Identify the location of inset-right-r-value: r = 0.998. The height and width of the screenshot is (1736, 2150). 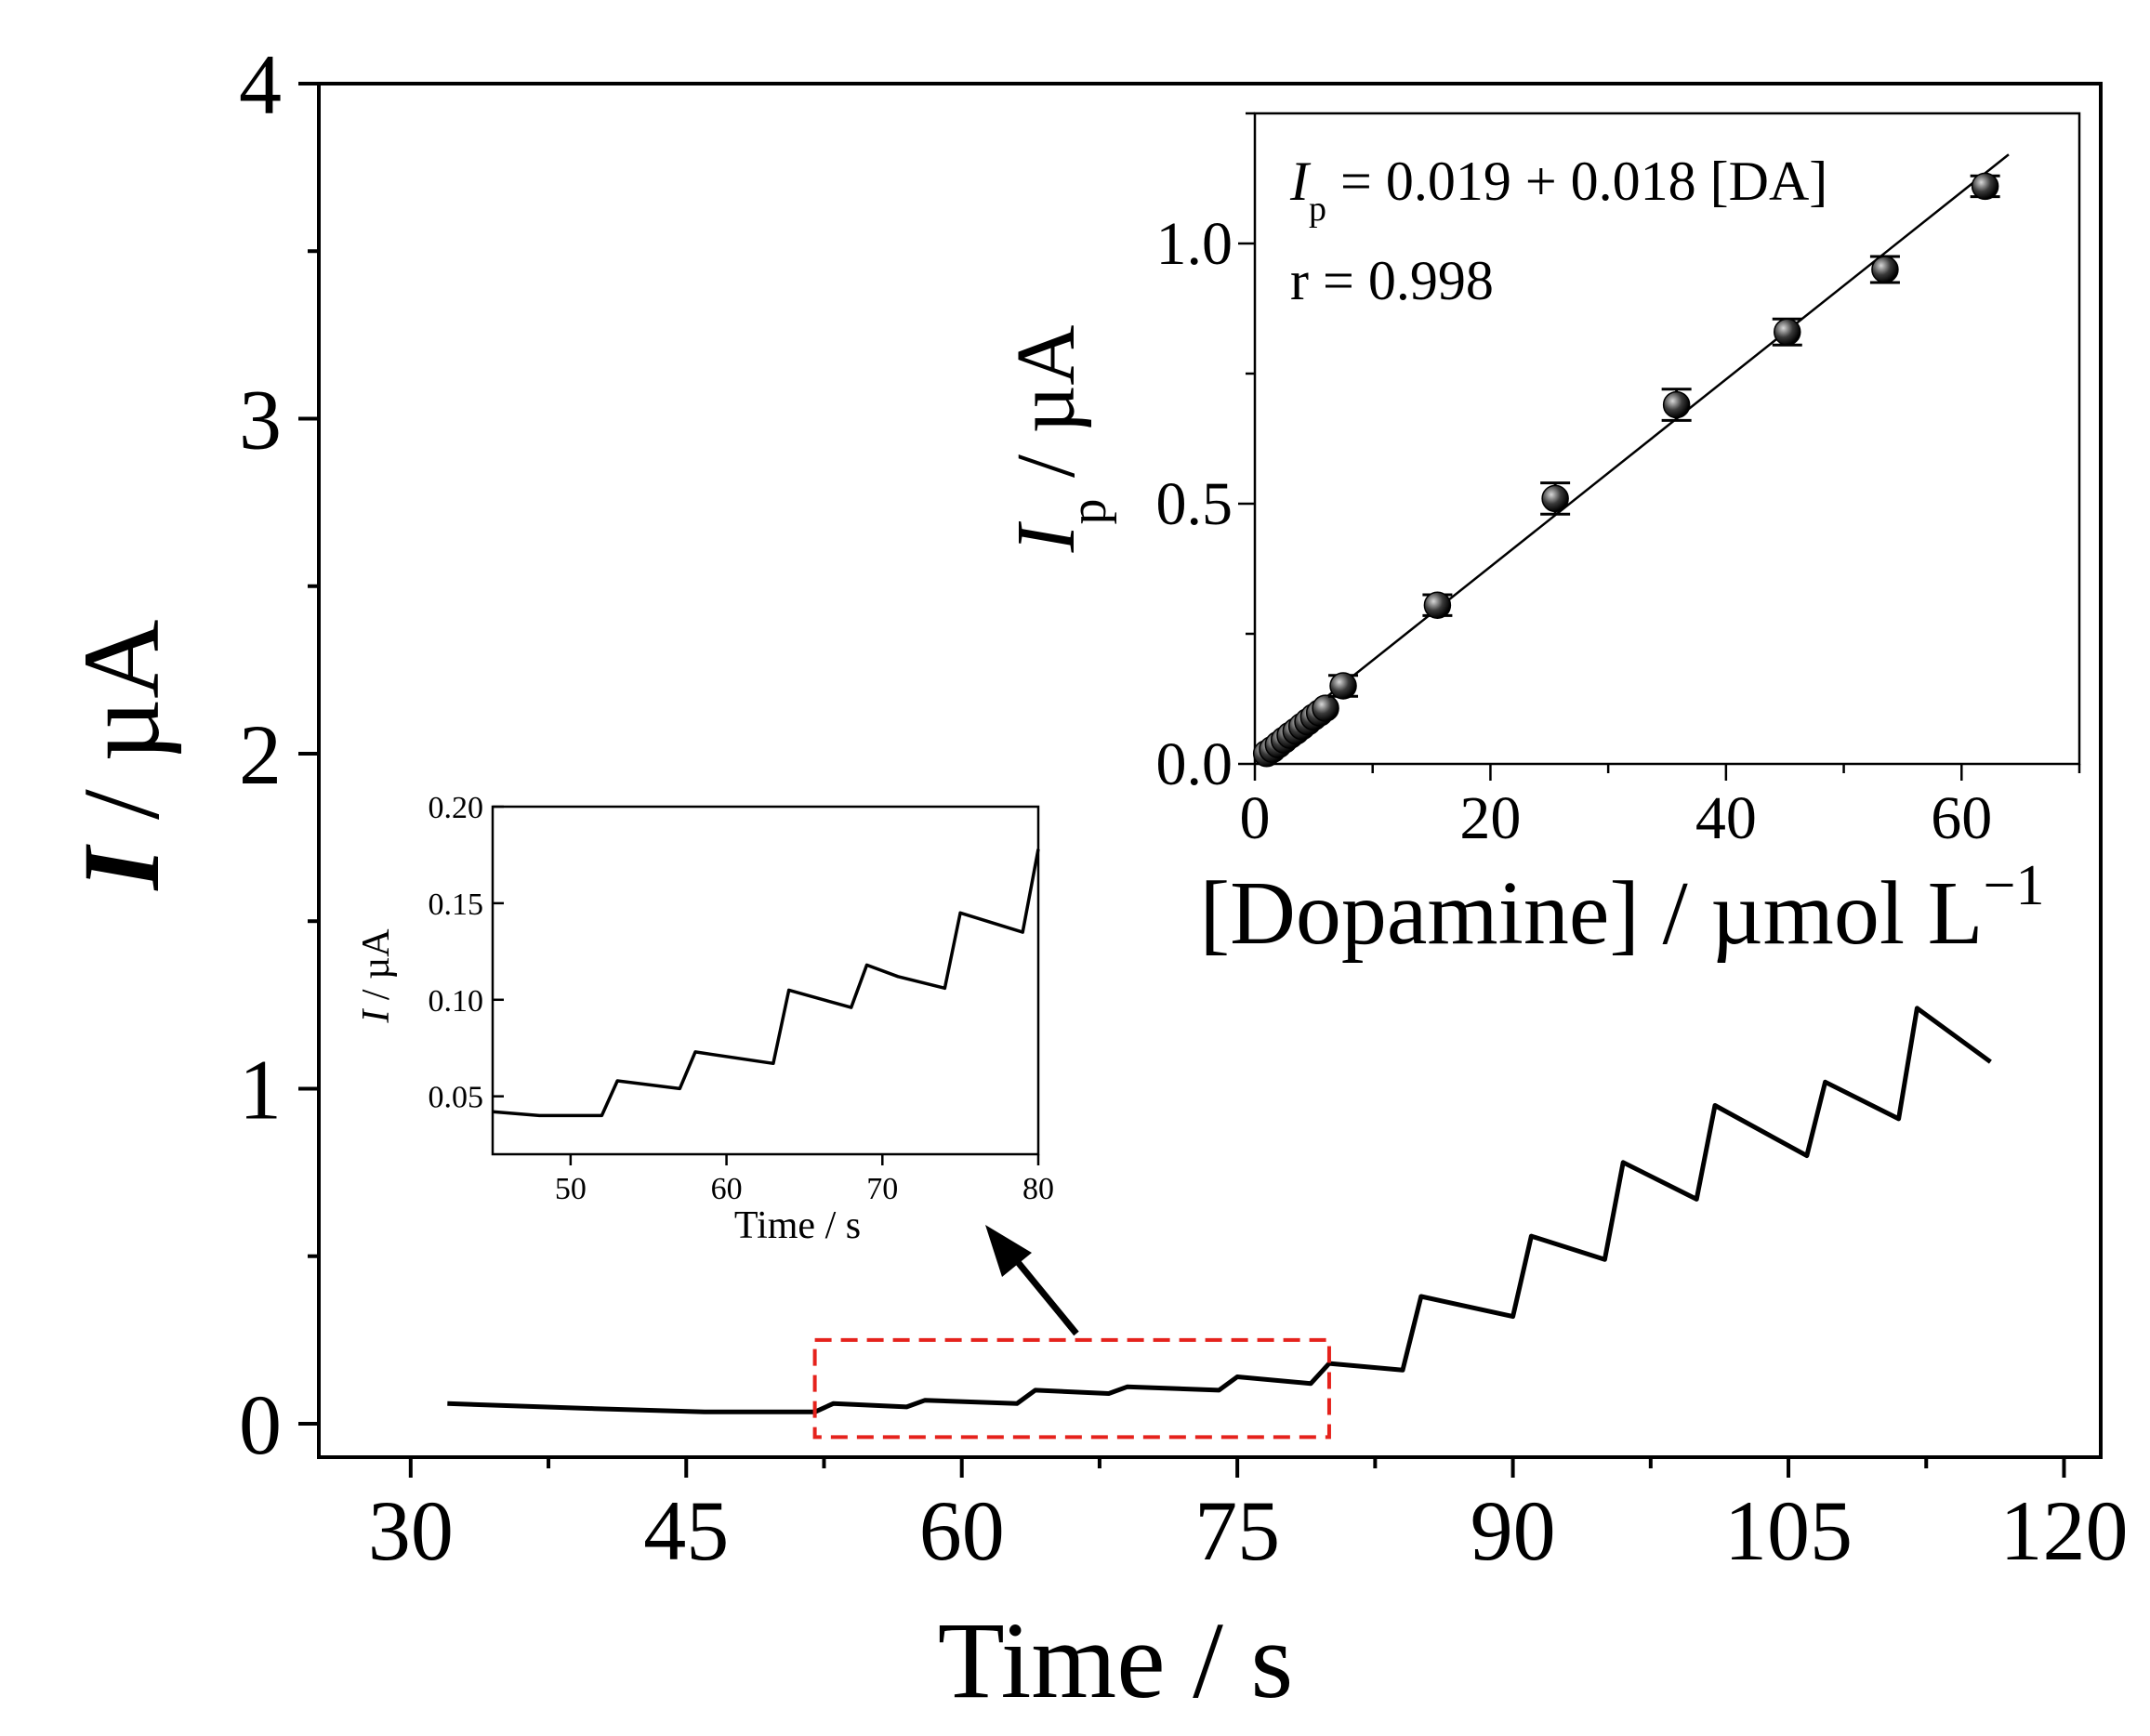
(1392, 281).